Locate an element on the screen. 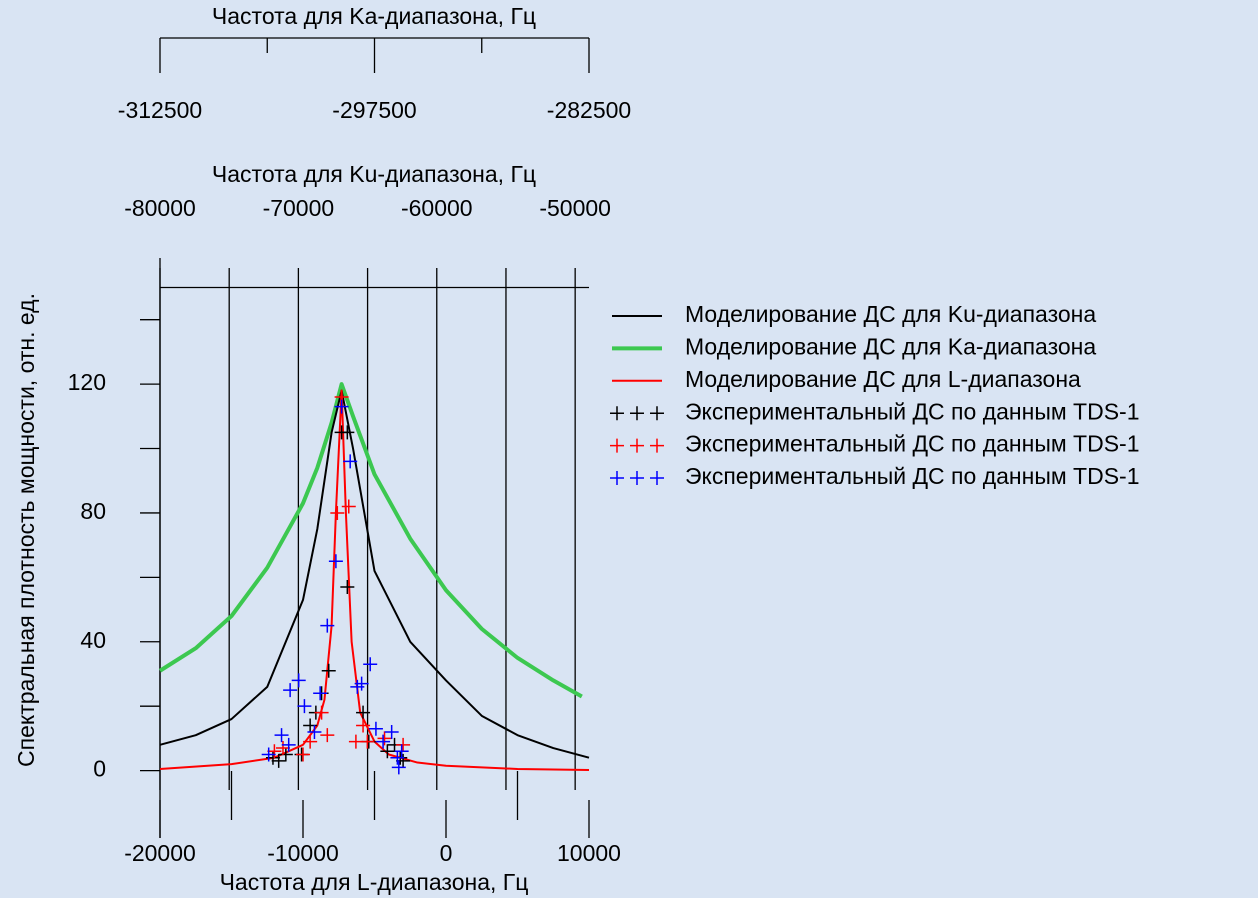 The width and height of the screenshot is (1258, 898). legend-label: Моделирование ДС для Ku-диапазона is located at coordinates (890, 314).